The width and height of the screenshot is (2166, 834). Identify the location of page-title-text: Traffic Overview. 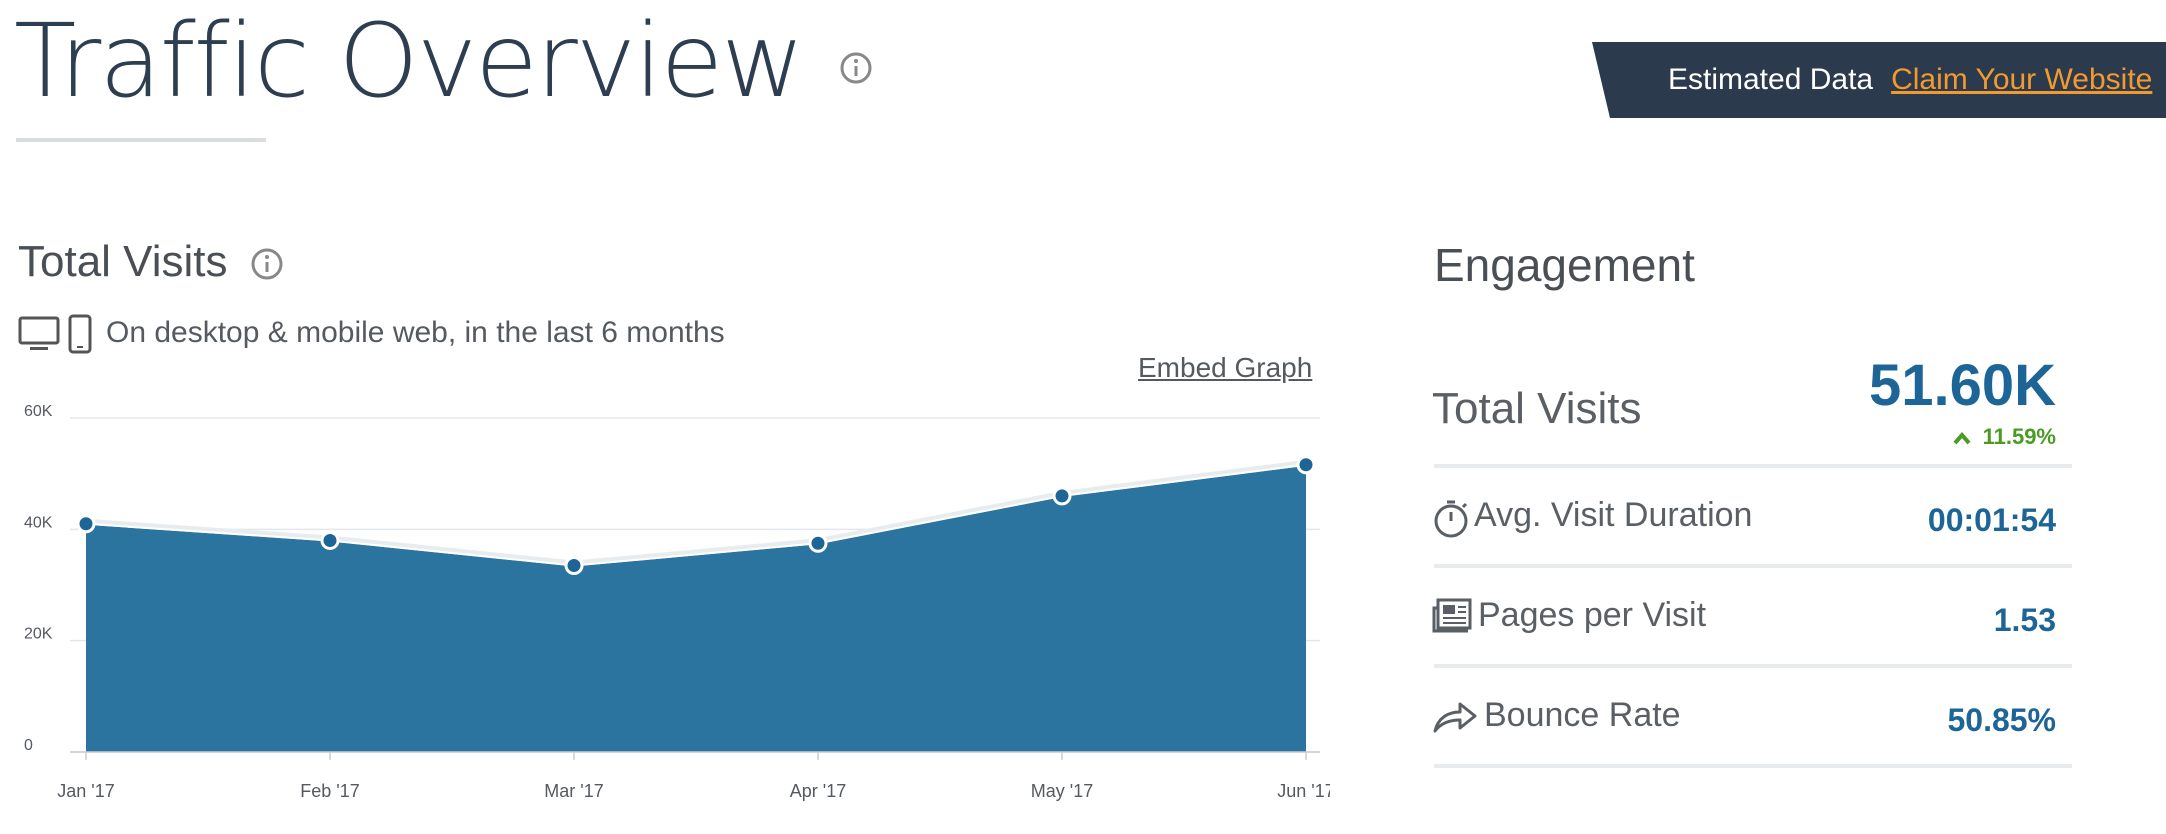
(409, 61).